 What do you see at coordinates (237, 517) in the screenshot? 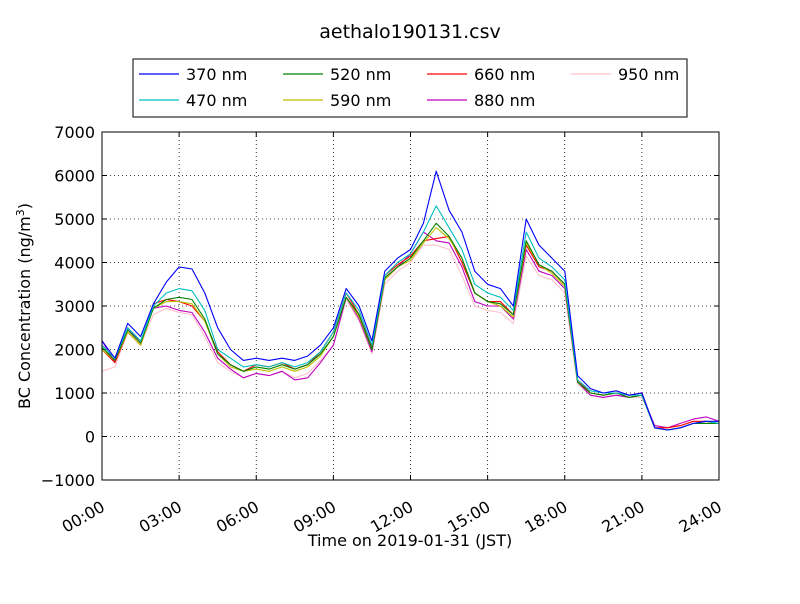
I see `x-tick-label: 06:00` at bounding box center [237, 517].